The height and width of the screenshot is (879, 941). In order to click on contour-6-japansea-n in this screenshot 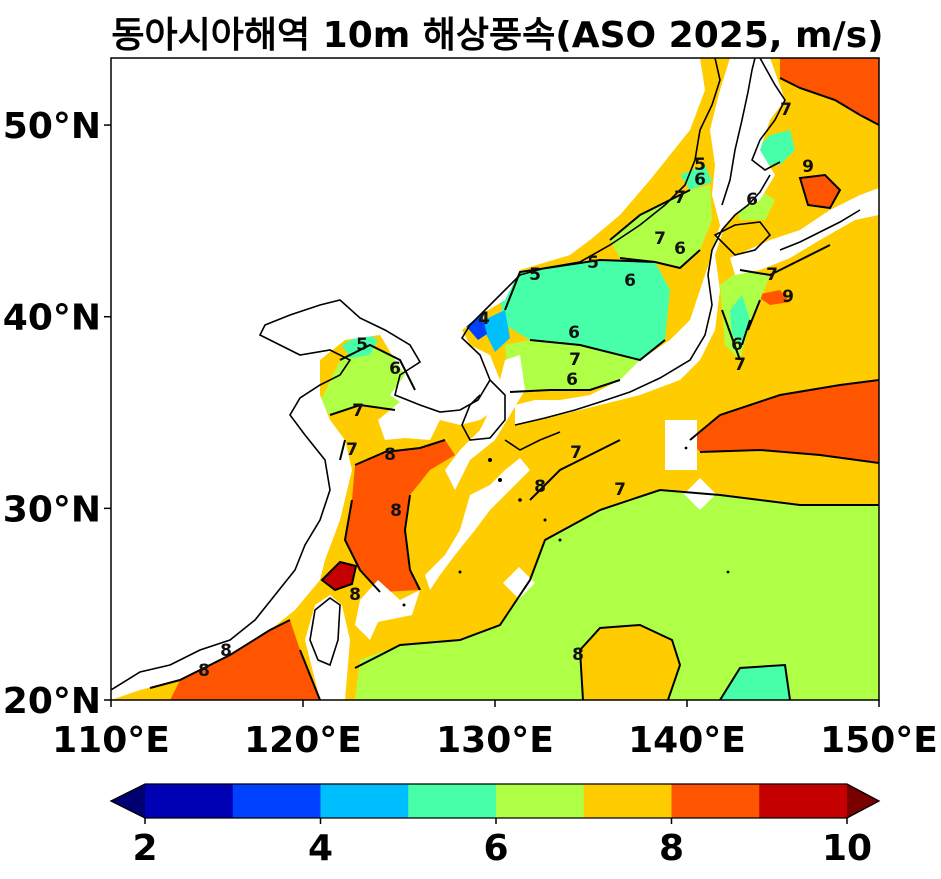, I will do `click(660, 259)`.